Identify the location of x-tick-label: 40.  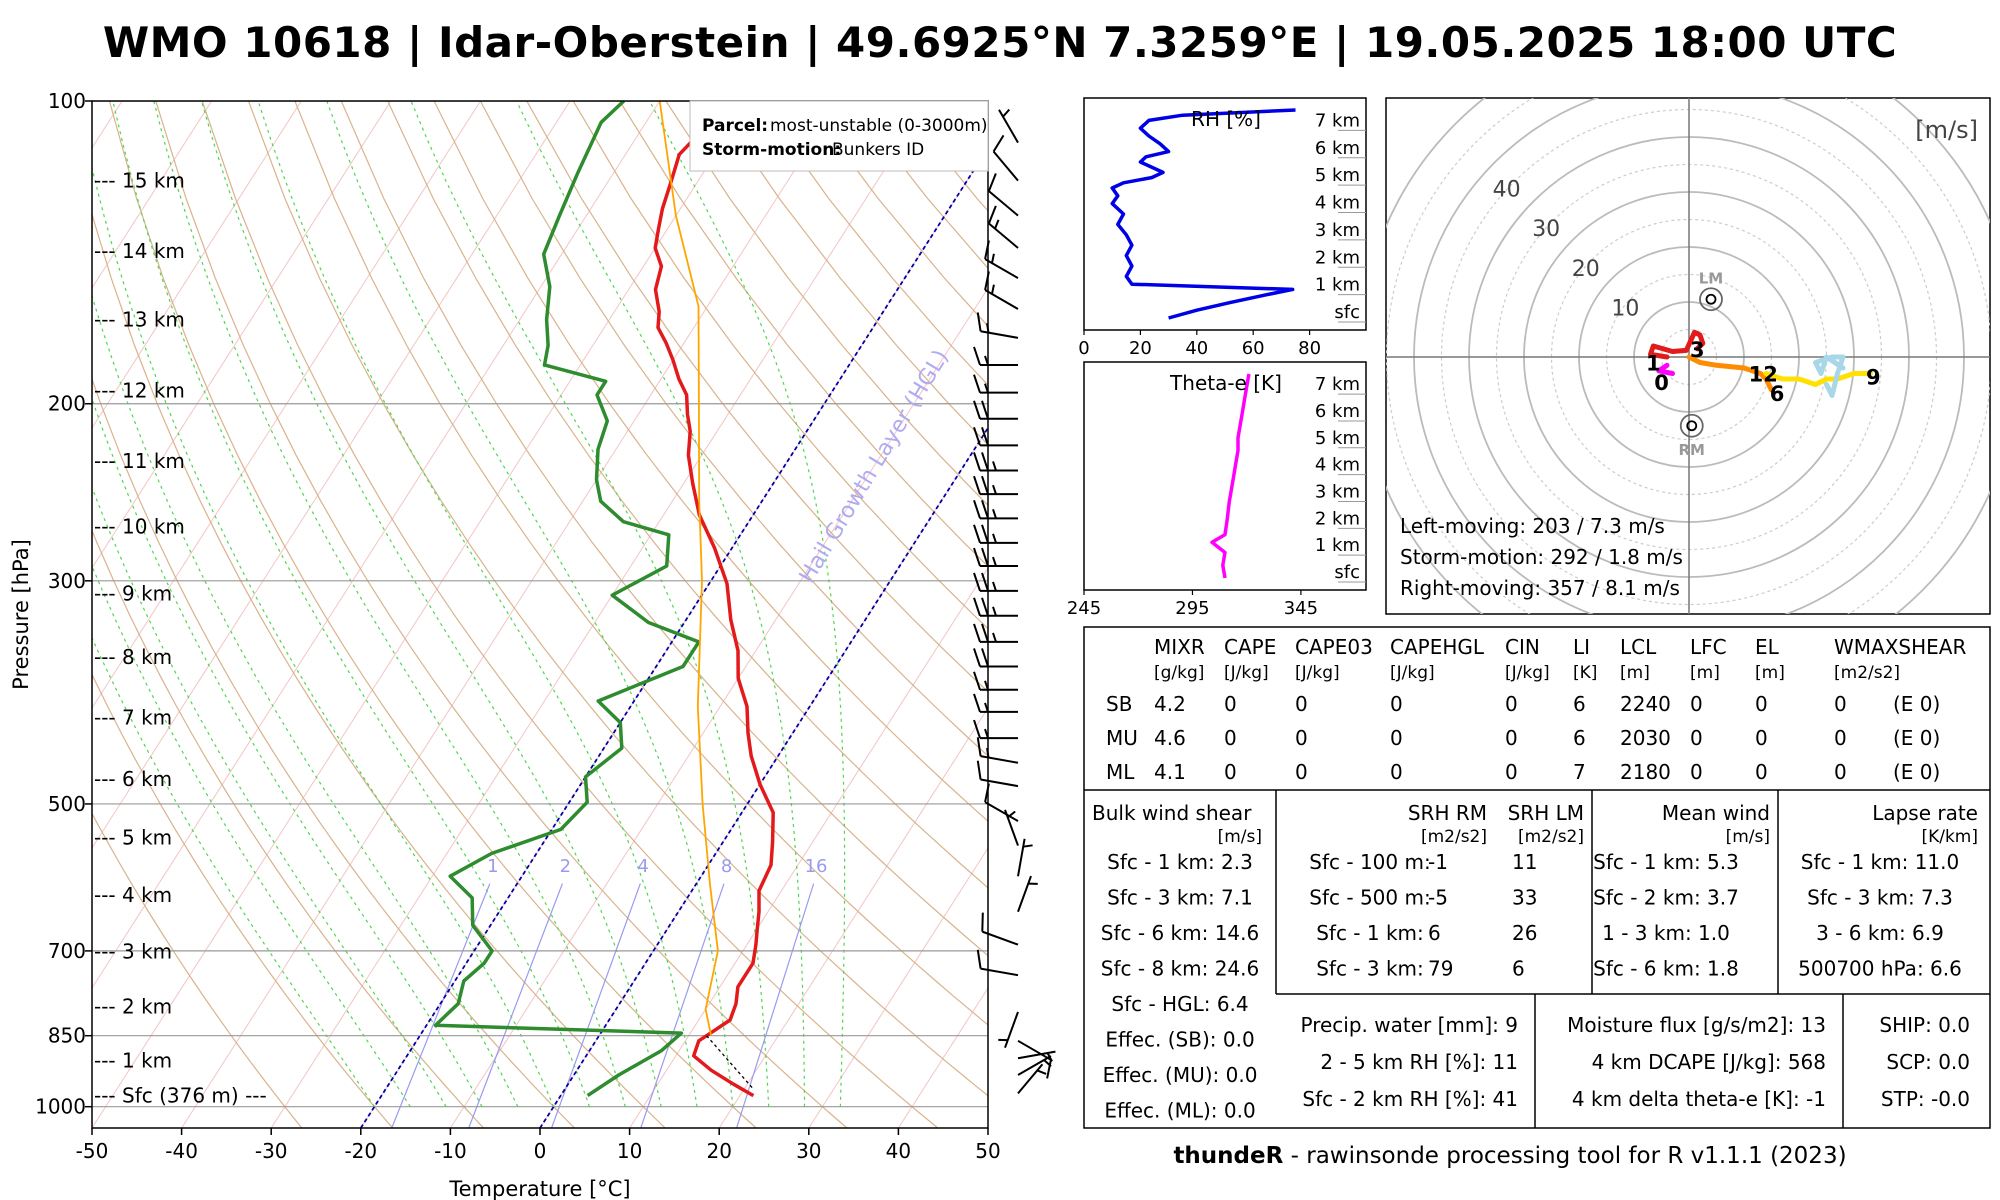
(898, 1151).